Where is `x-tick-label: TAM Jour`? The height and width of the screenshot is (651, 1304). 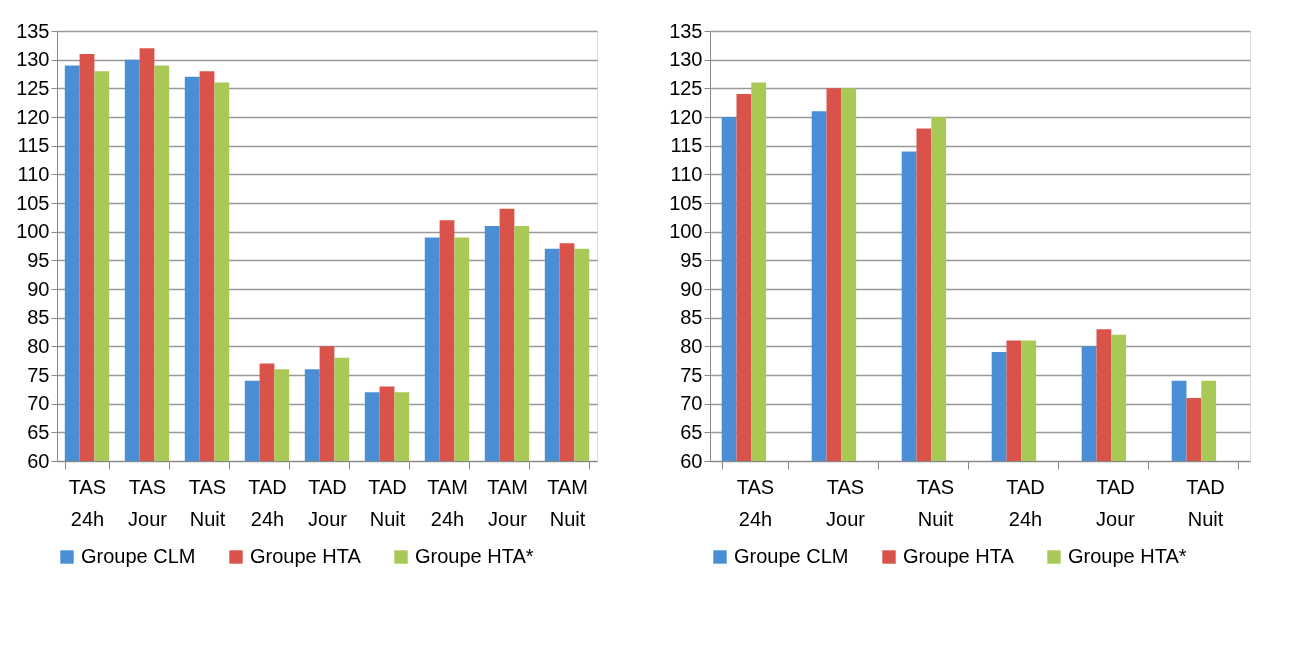
x-tick-label: TAM Jour is located at coordinates (507, 502).